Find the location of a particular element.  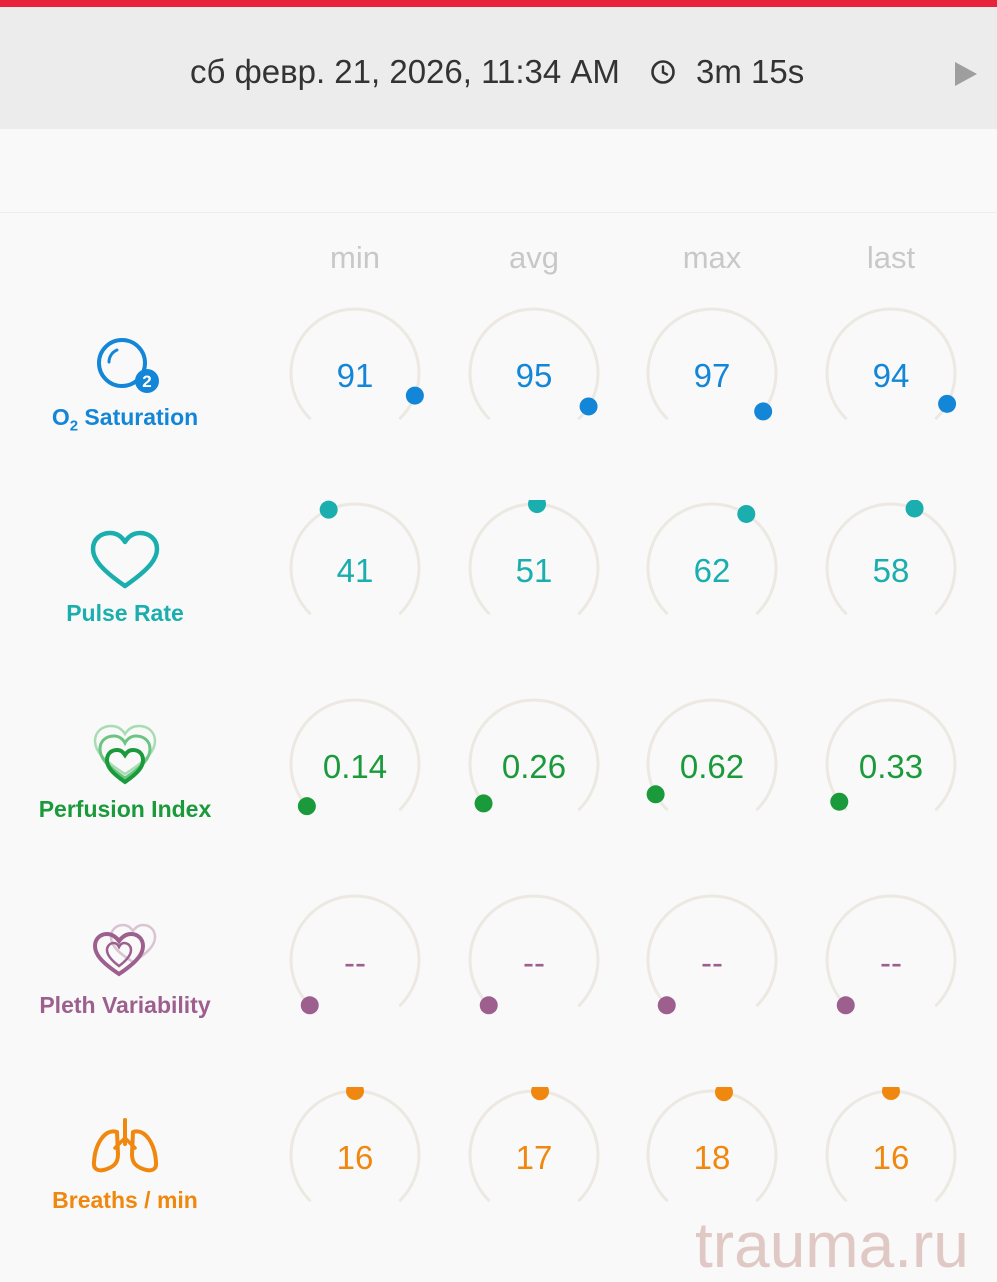

gauge-spo2-avg: 95 is located at coordinates (534, 375).